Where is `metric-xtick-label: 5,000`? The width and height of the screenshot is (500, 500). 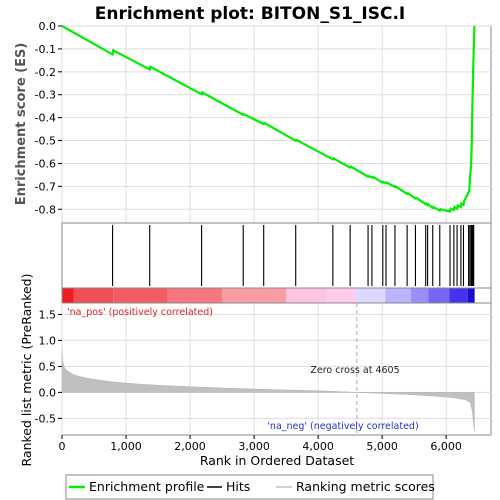 metric-xtick-label: 5,000 is located at coordinates (382, 446).